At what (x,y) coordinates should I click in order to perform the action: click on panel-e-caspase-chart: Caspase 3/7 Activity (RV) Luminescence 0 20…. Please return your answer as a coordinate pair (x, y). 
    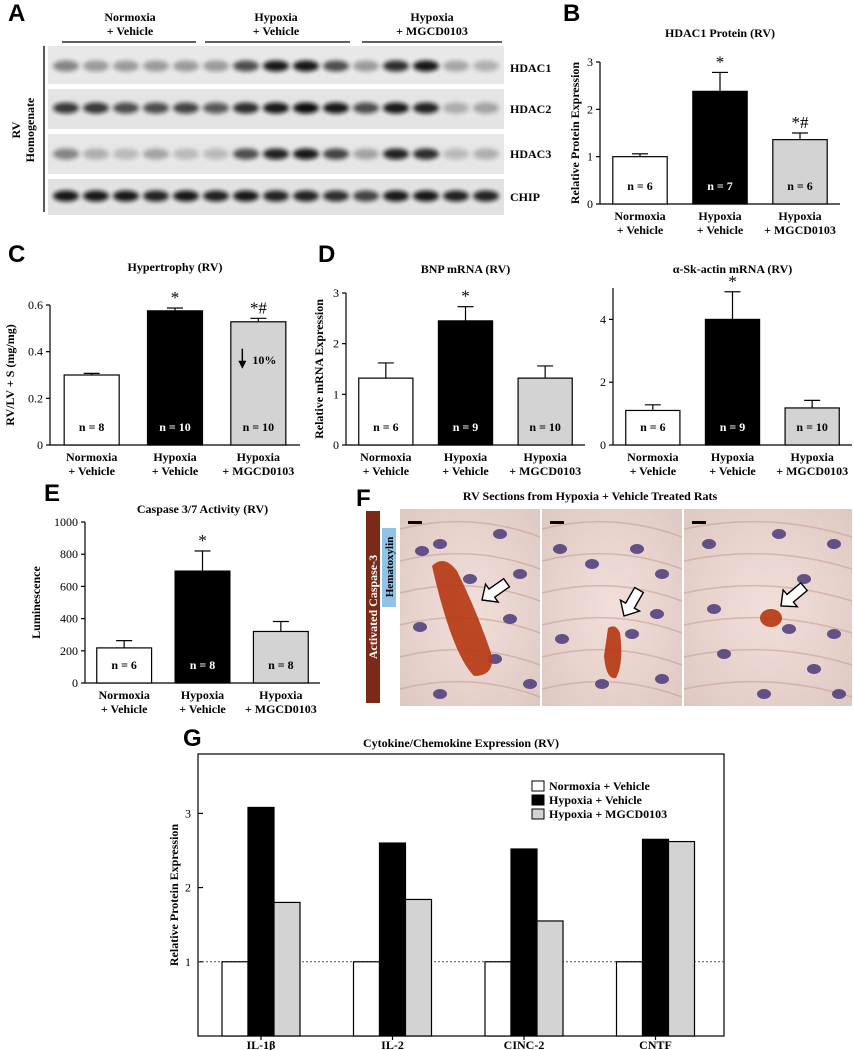
    Looking at the image, I should click on (174, 609).